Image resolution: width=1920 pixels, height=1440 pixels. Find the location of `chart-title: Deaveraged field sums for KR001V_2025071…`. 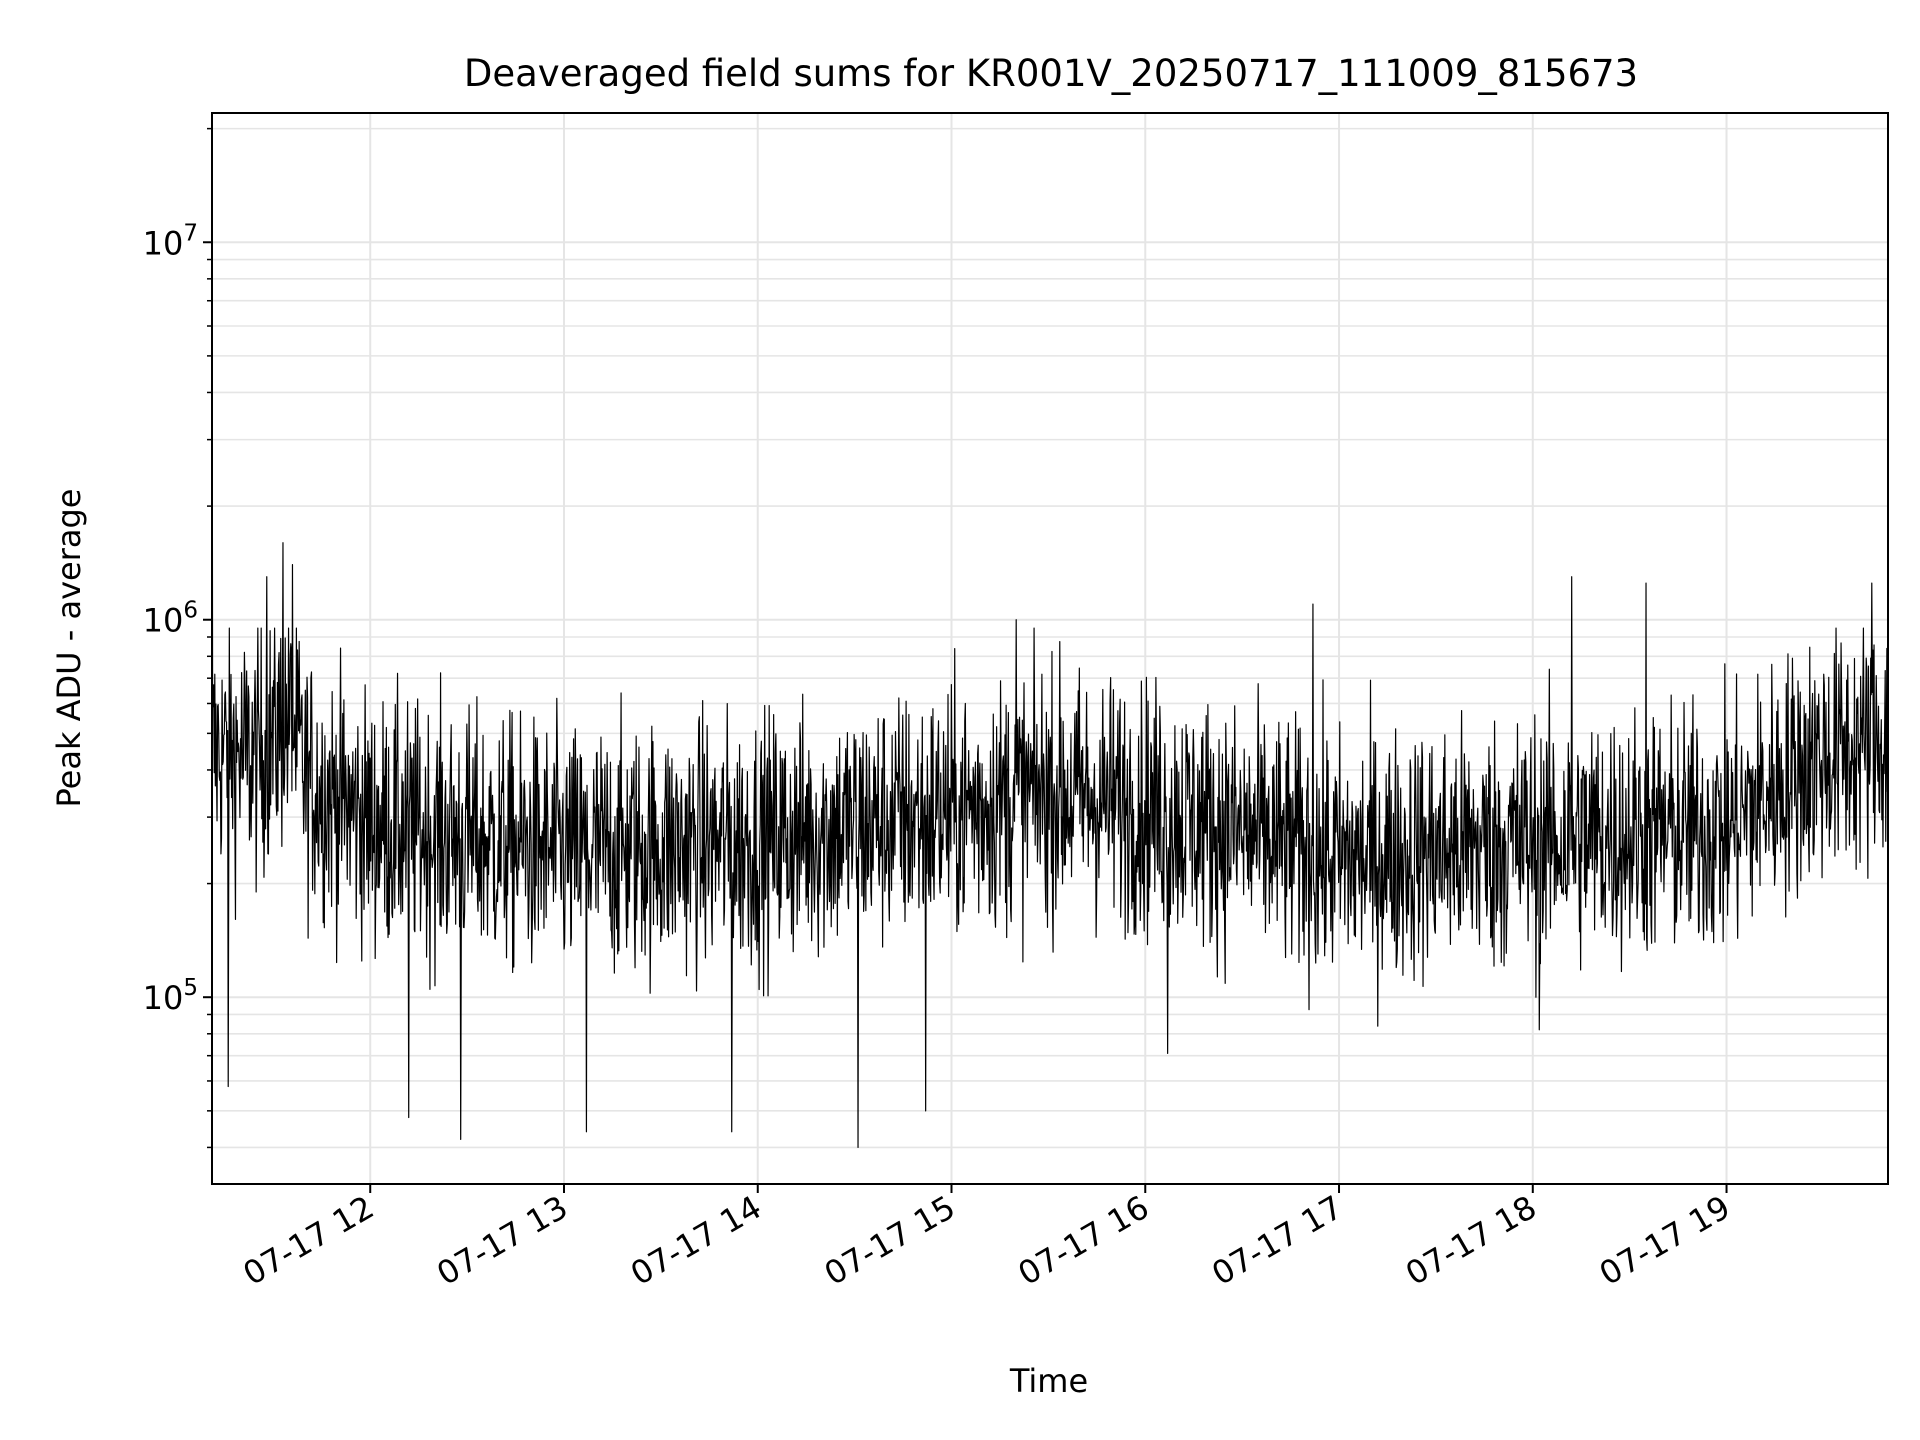

chart-title: Deaveraged field sums for KR001V_2025071… is located at coordinates (1051, 73).